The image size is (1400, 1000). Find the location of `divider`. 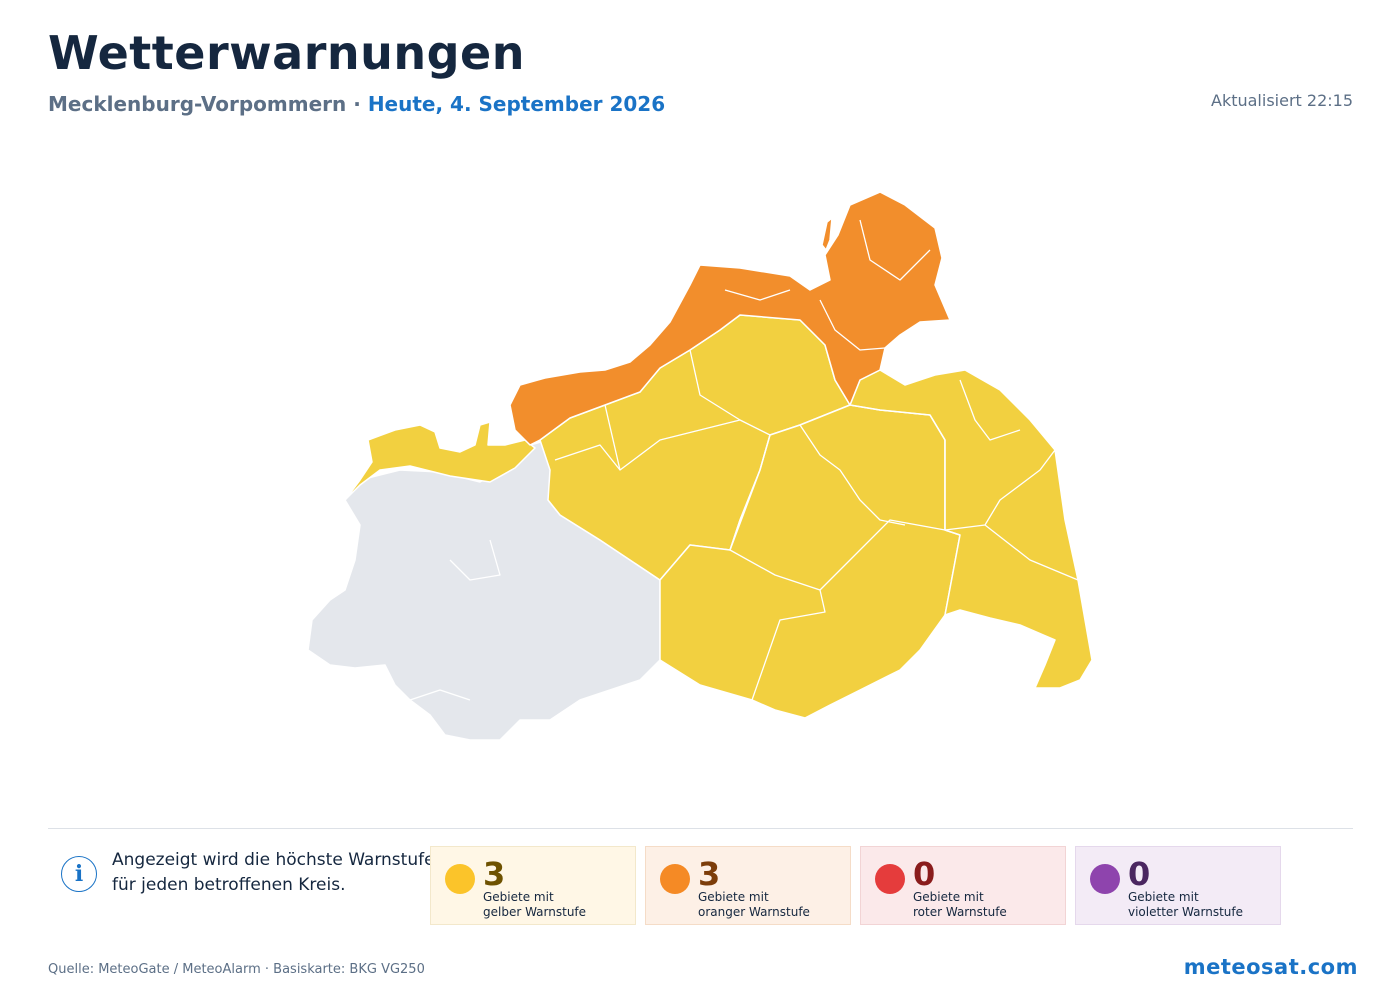

divider is located at coordinates (700, 828).